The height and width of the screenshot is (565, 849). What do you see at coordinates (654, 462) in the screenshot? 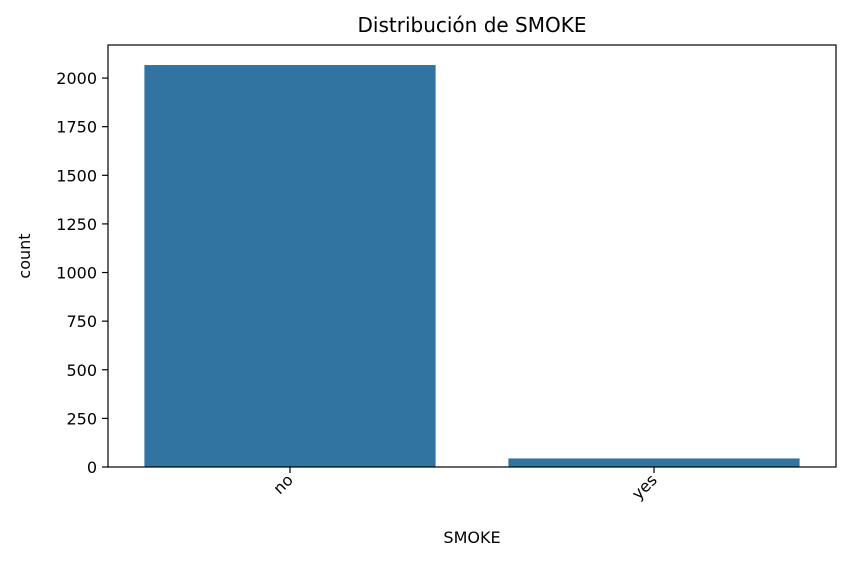
I see `bar-yes` at bounding box center [654, 462].